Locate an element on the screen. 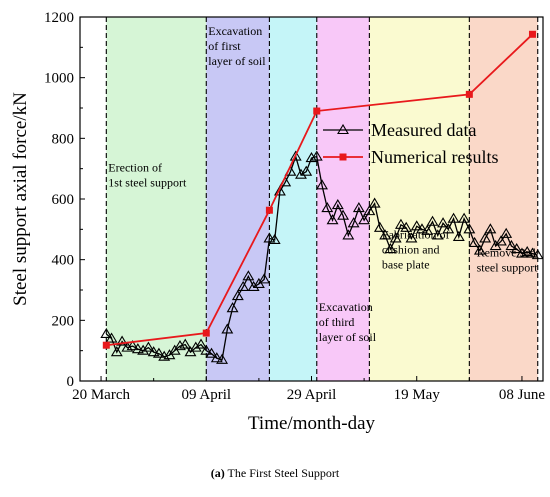 The image size is (550, 497). phase-label-6-line-1: Remove 3rd is located at coordinates (506, 253).